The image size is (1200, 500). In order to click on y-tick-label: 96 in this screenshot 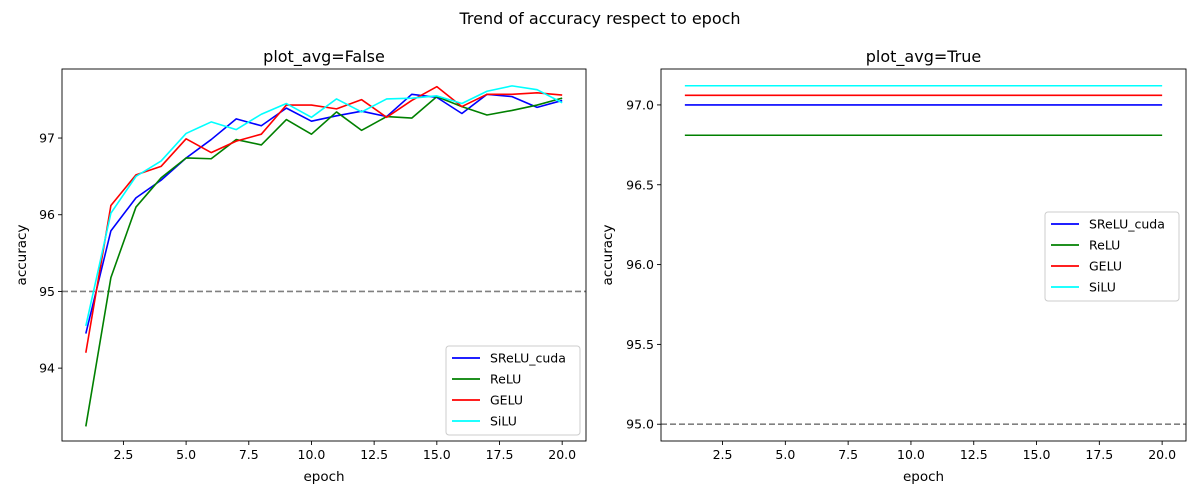, I will do `click(47, 214)`.